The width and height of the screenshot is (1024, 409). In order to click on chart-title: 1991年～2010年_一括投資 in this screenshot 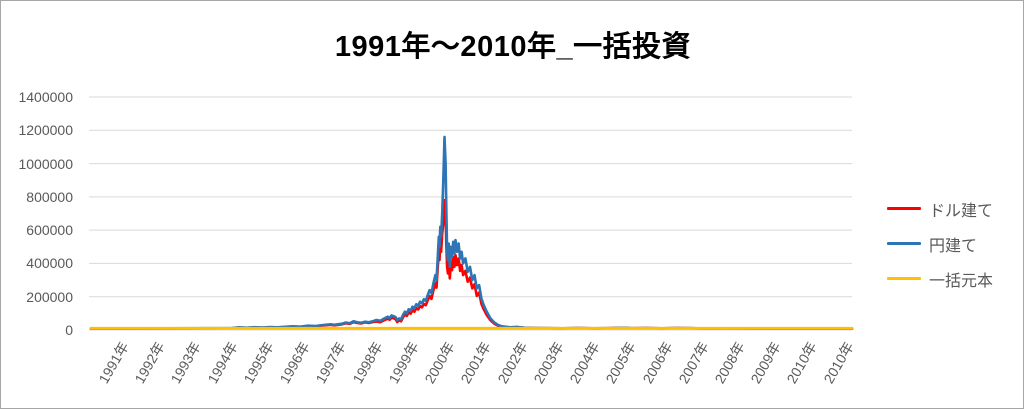, I will do `click(513, 47)`.